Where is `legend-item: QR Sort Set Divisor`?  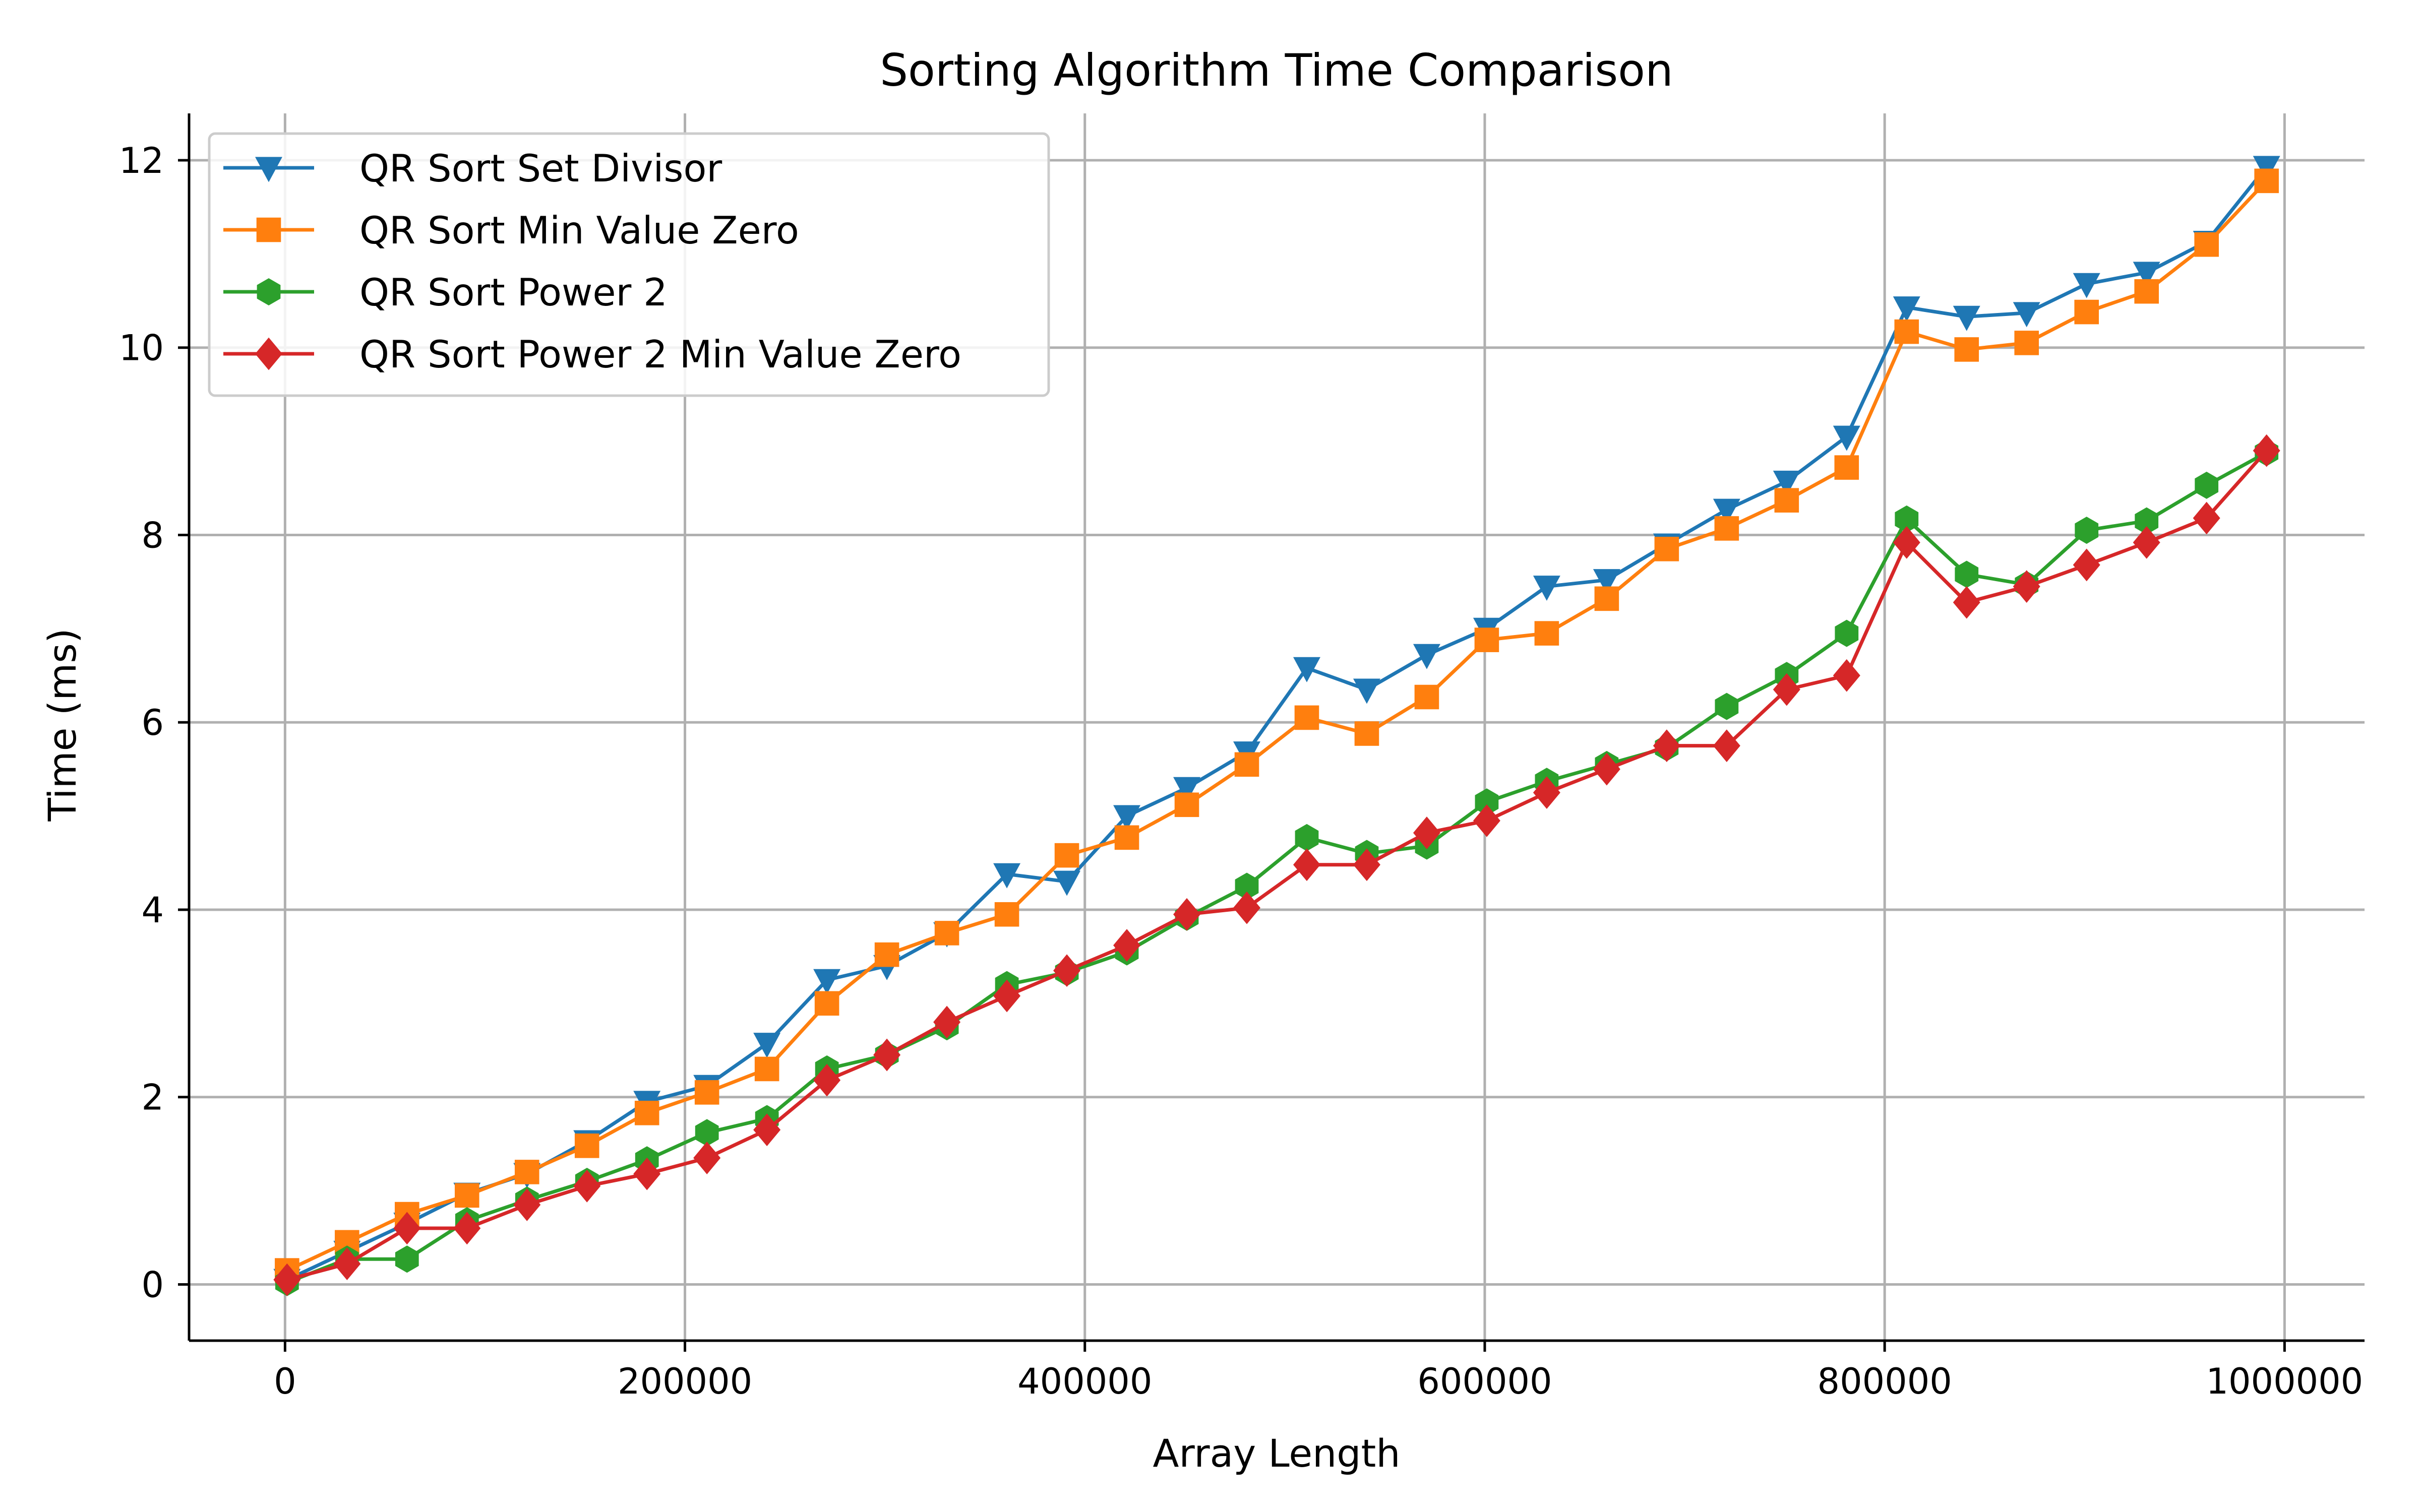
legend-item: QR Sort Set Divisor is located at coordinates (472, 168).